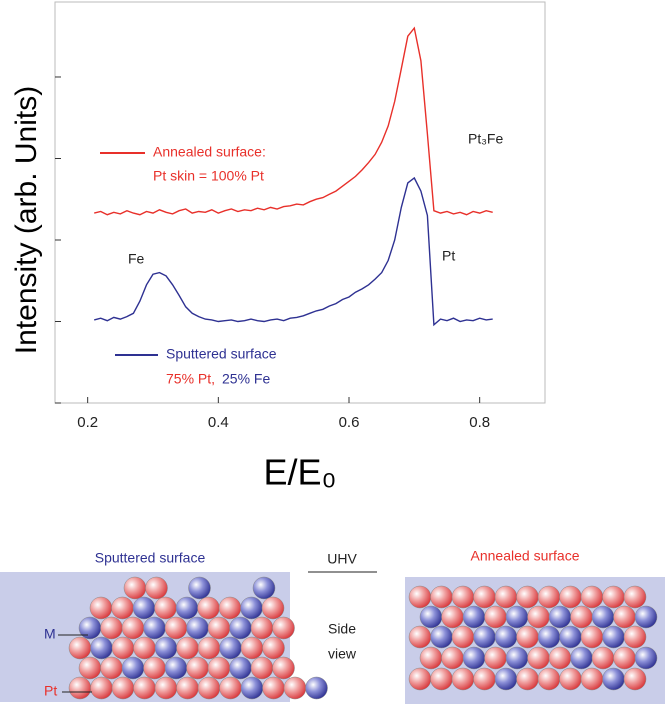 This screenshot has width=666, height=717. Describe the element at coordinates (479, 422) in the screenshot. I see `x-tick-label: 0.8` at that location.